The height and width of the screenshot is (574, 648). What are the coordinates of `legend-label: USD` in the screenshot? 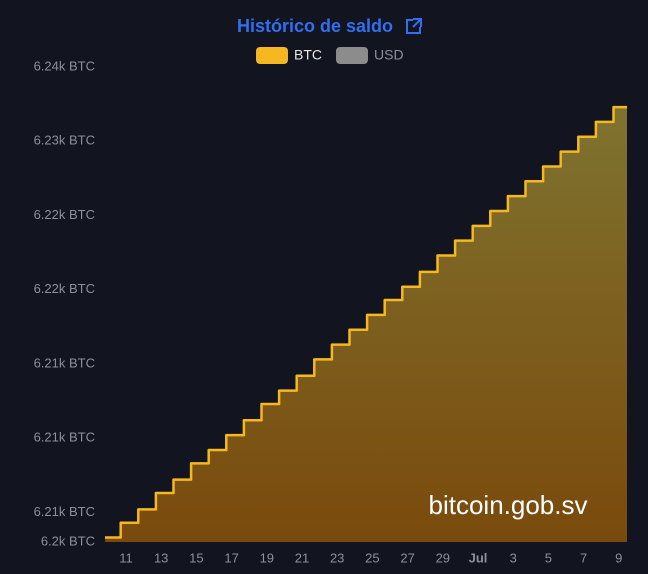 It's located at (389, 55).